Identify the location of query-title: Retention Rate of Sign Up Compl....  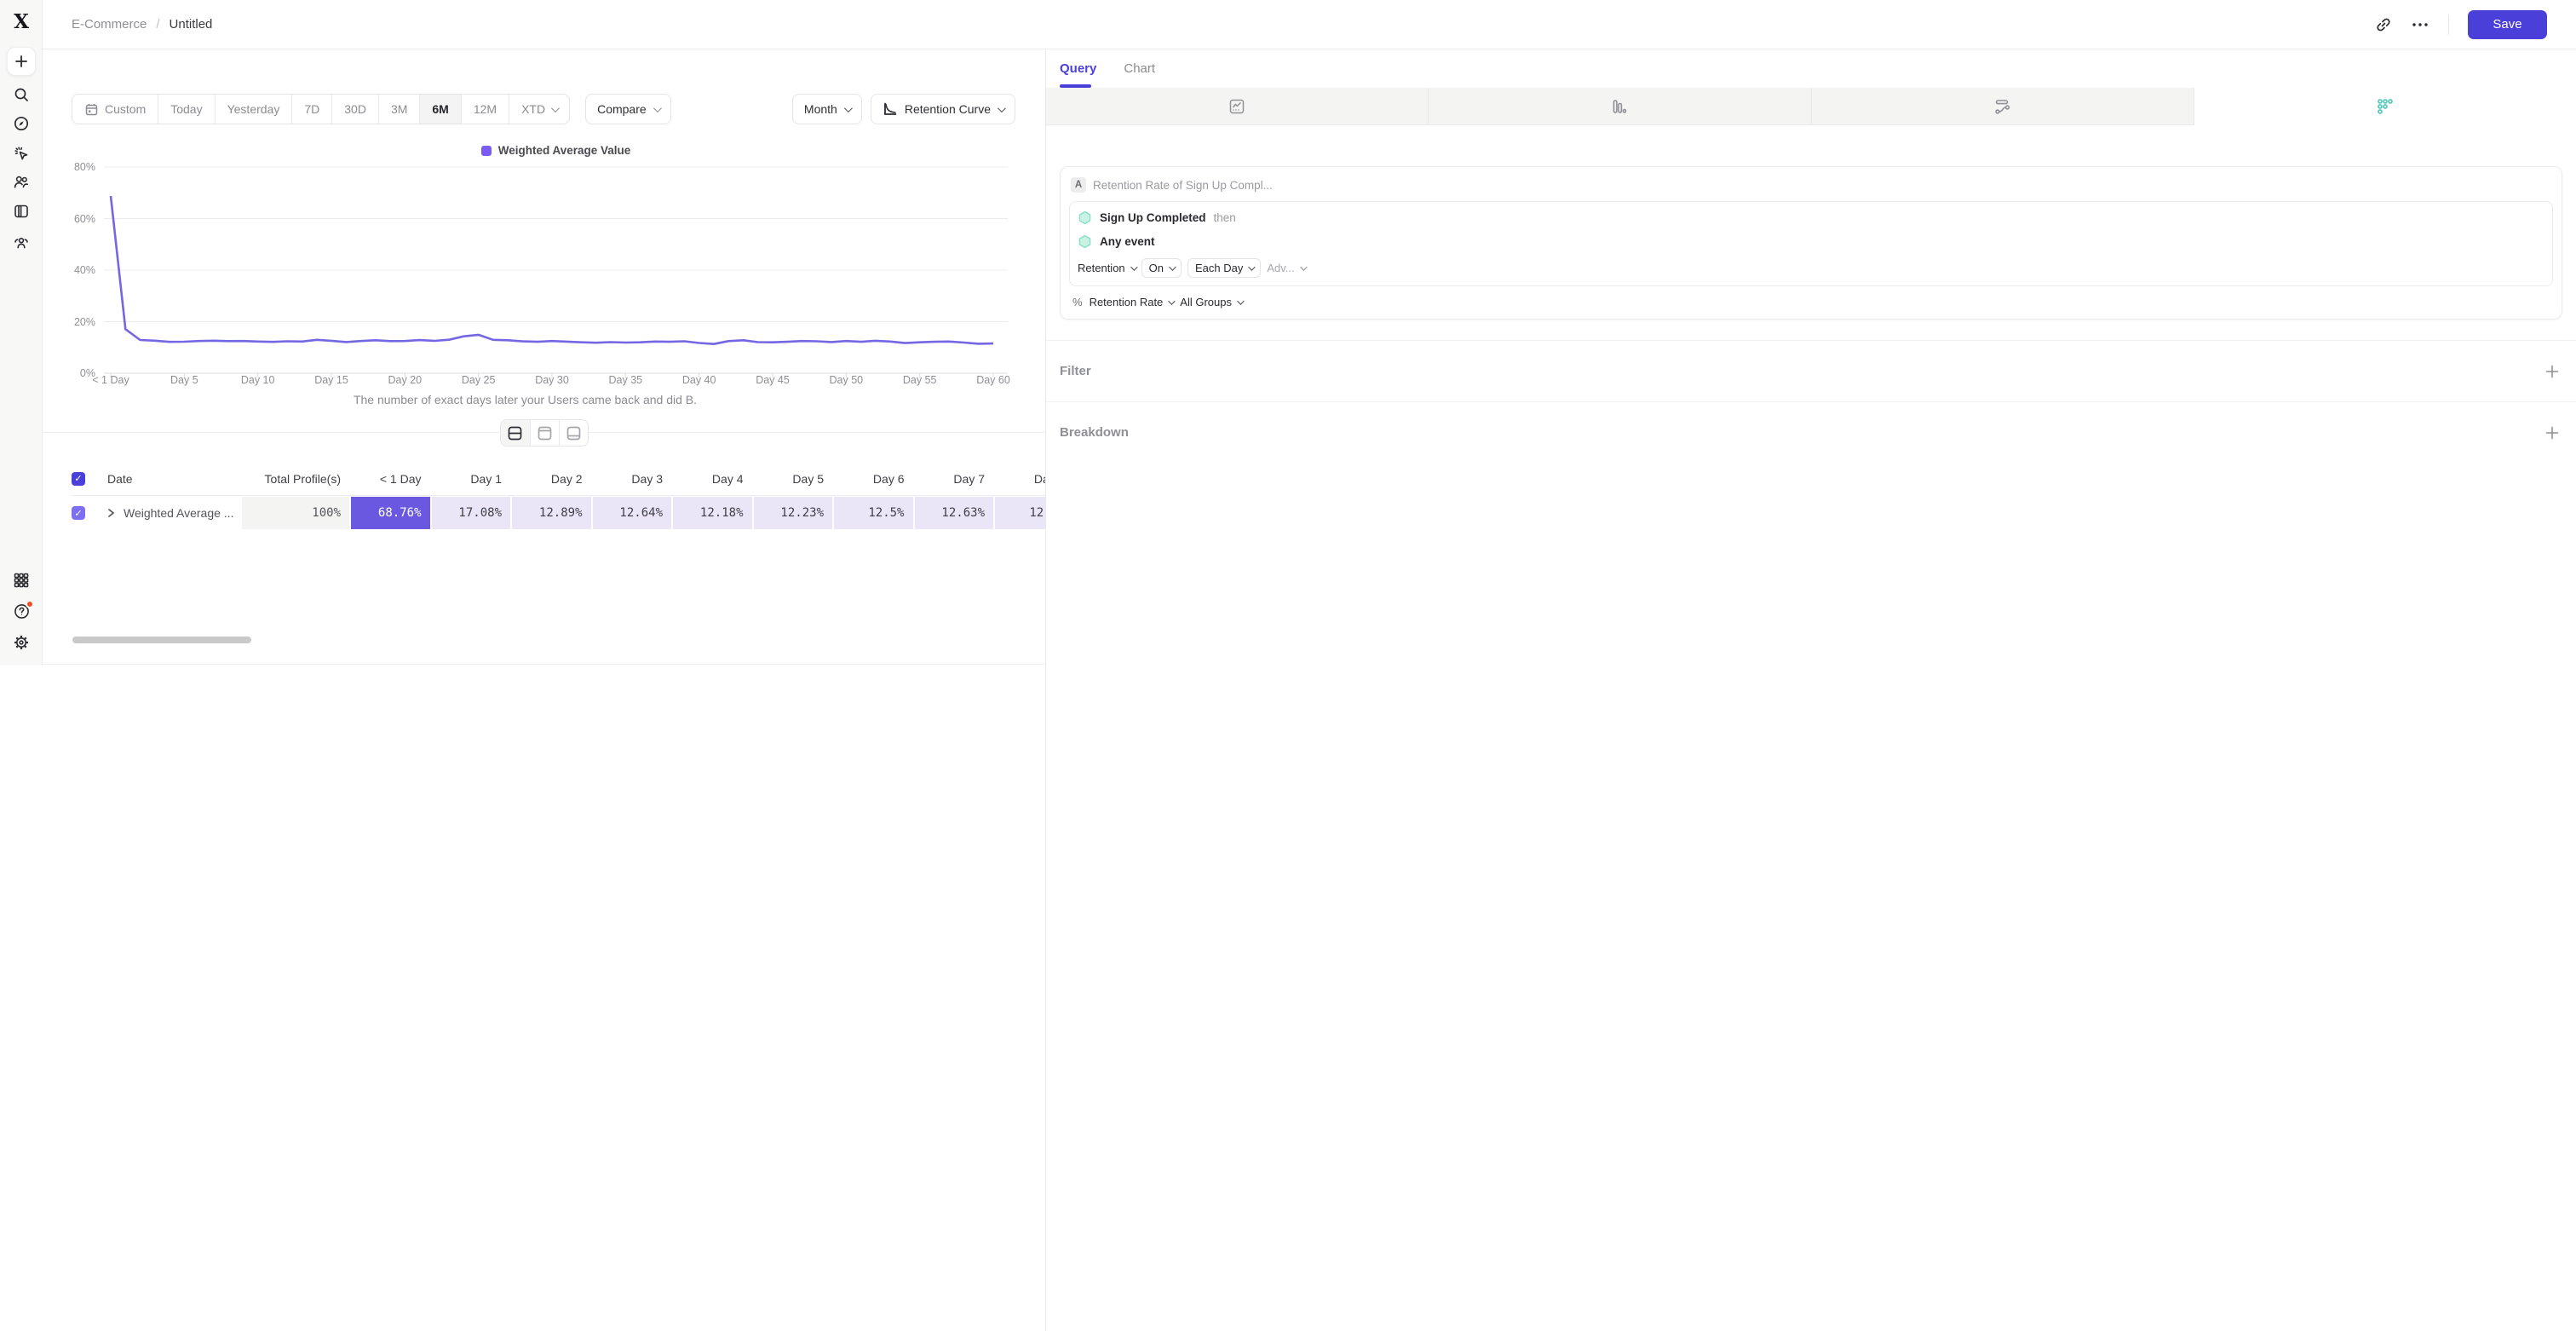
(1183, 185).